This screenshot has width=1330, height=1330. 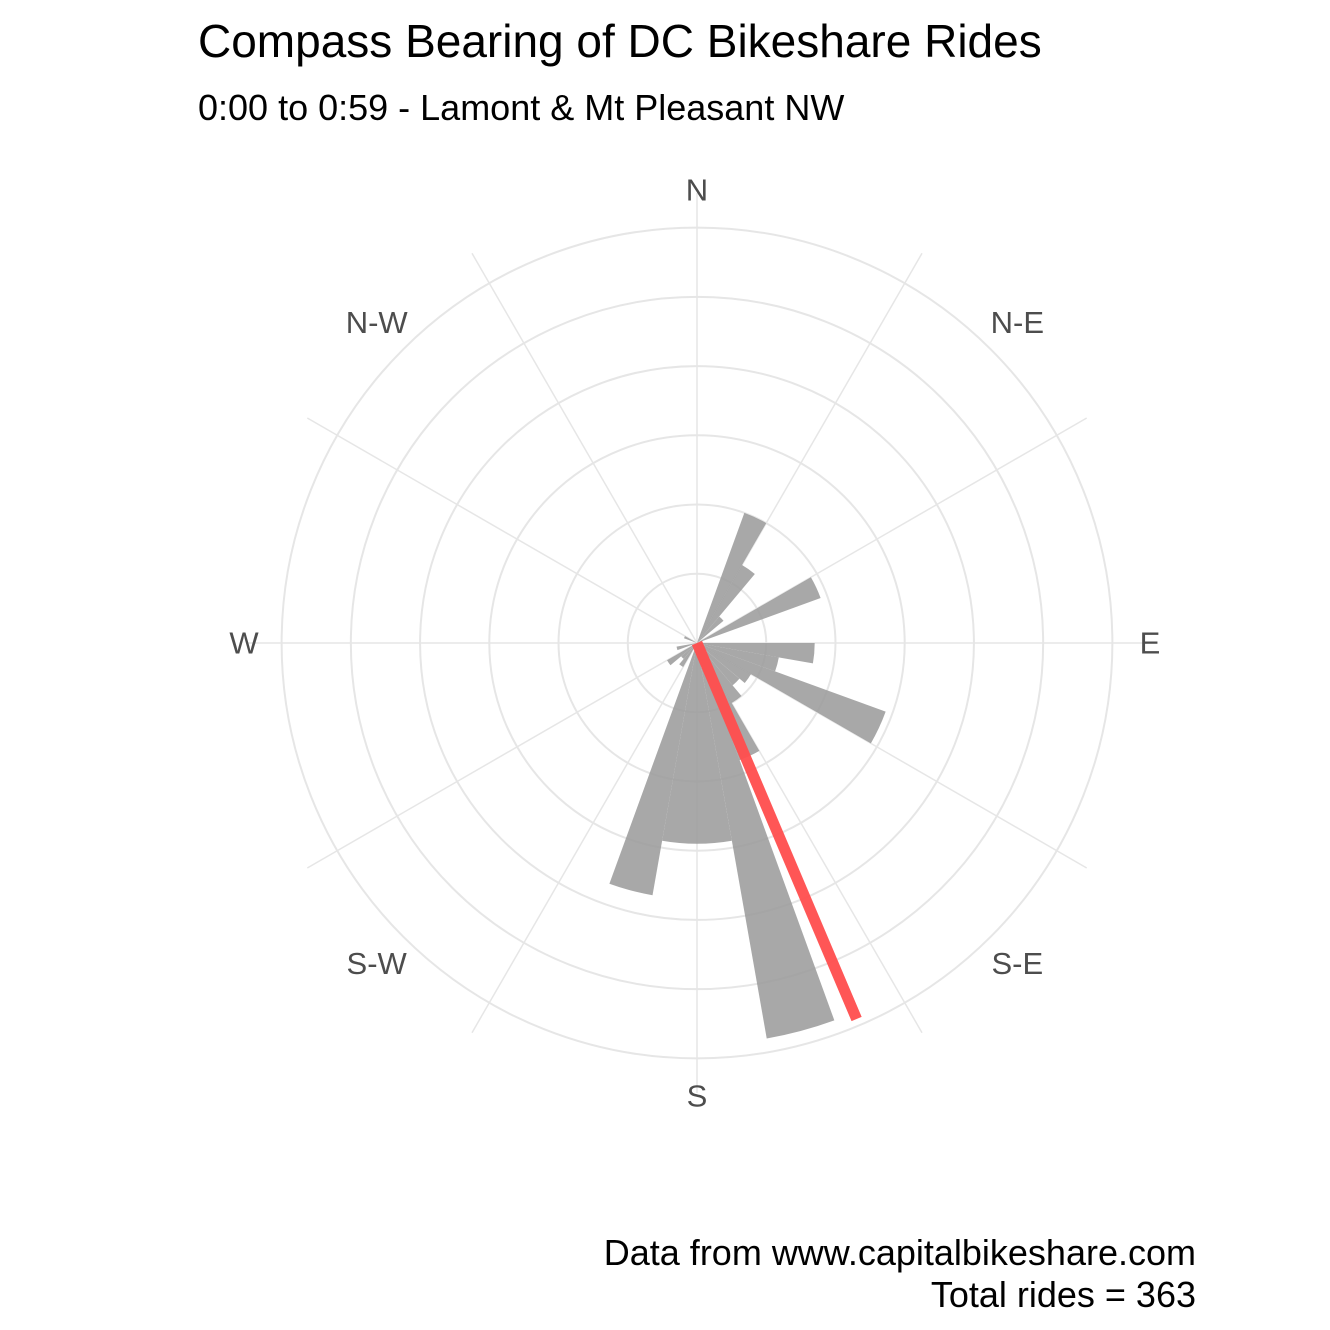 I want to click on direction-label-n-e: N-E, so click(x=1017, y=322).